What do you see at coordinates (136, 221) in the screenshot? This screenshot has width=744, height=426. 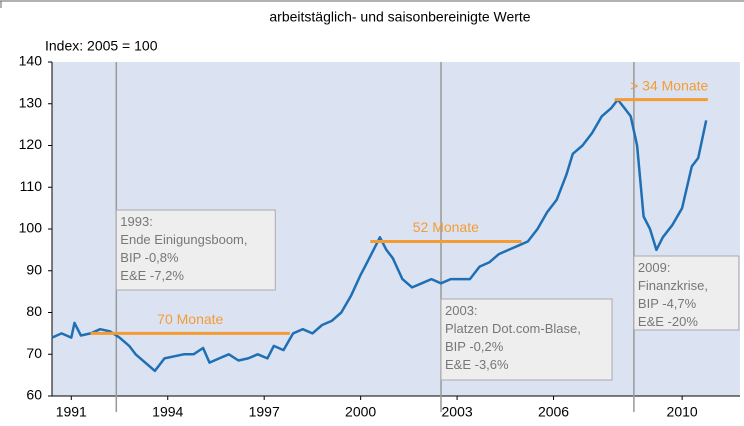 I see `annotation-text: 1993:` at bounding box center [136, 221].